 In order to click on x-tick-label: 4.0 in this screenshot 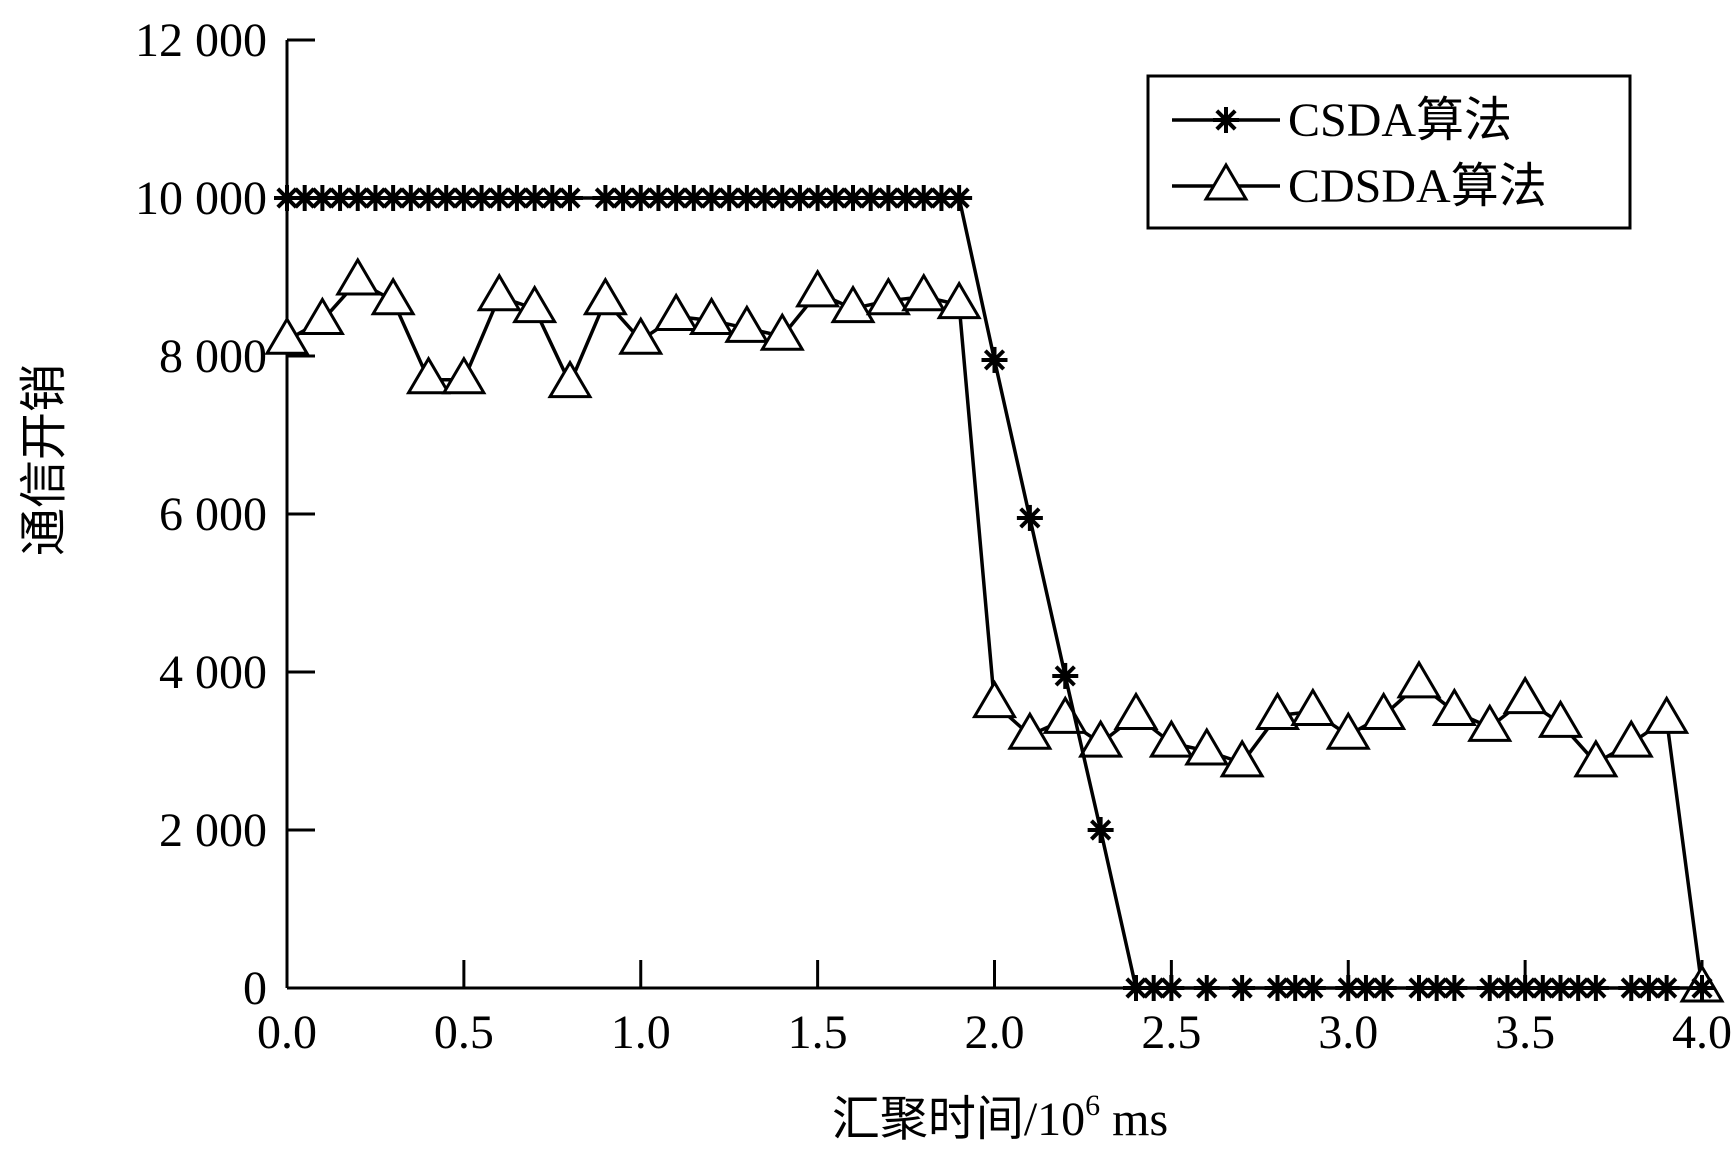, I will do `click(1702, 1032)`.